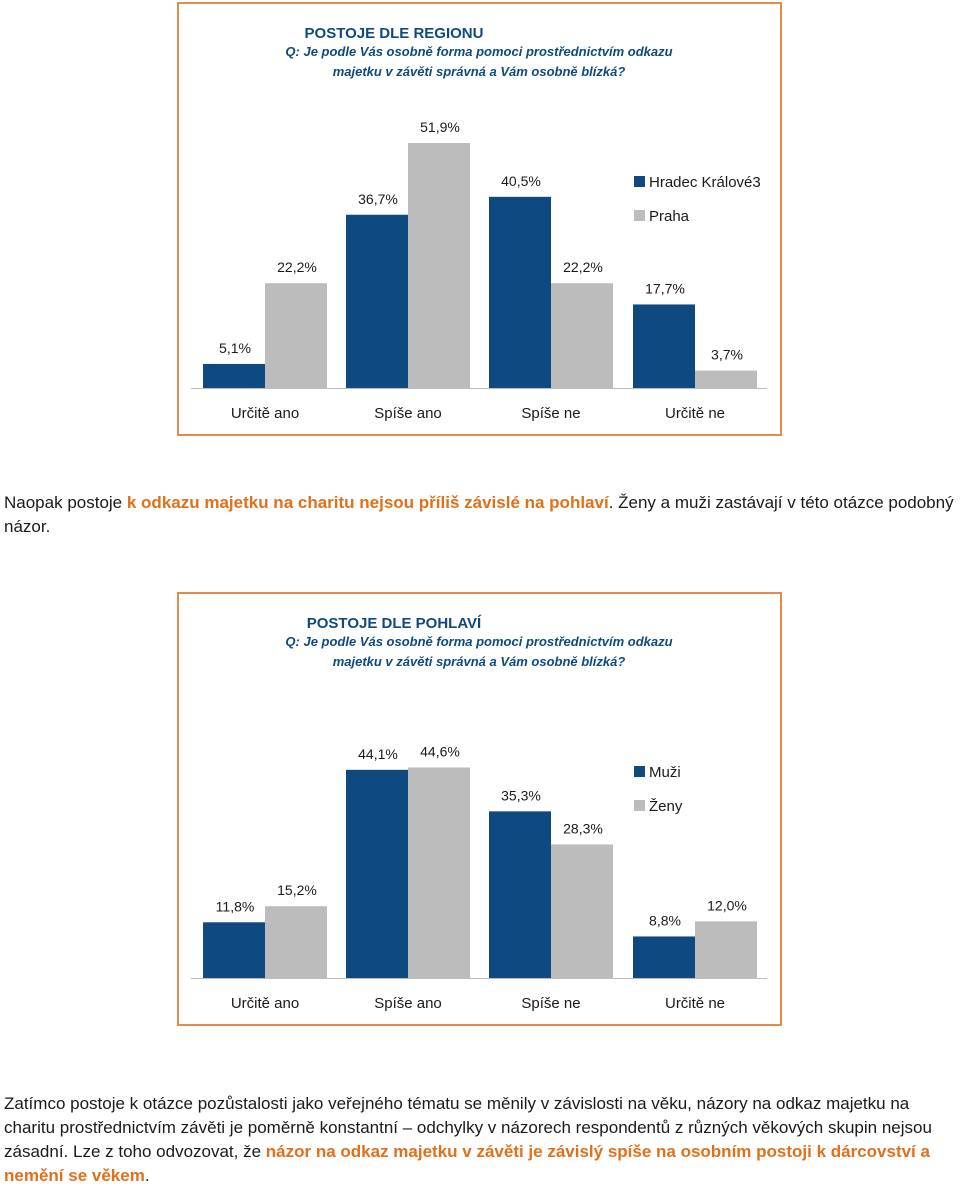 Image resolution: width=960 pixels, height=1191 pixels. I want to click on paragraph-gender-text-a: Naopak postoje, so click(65, 502).